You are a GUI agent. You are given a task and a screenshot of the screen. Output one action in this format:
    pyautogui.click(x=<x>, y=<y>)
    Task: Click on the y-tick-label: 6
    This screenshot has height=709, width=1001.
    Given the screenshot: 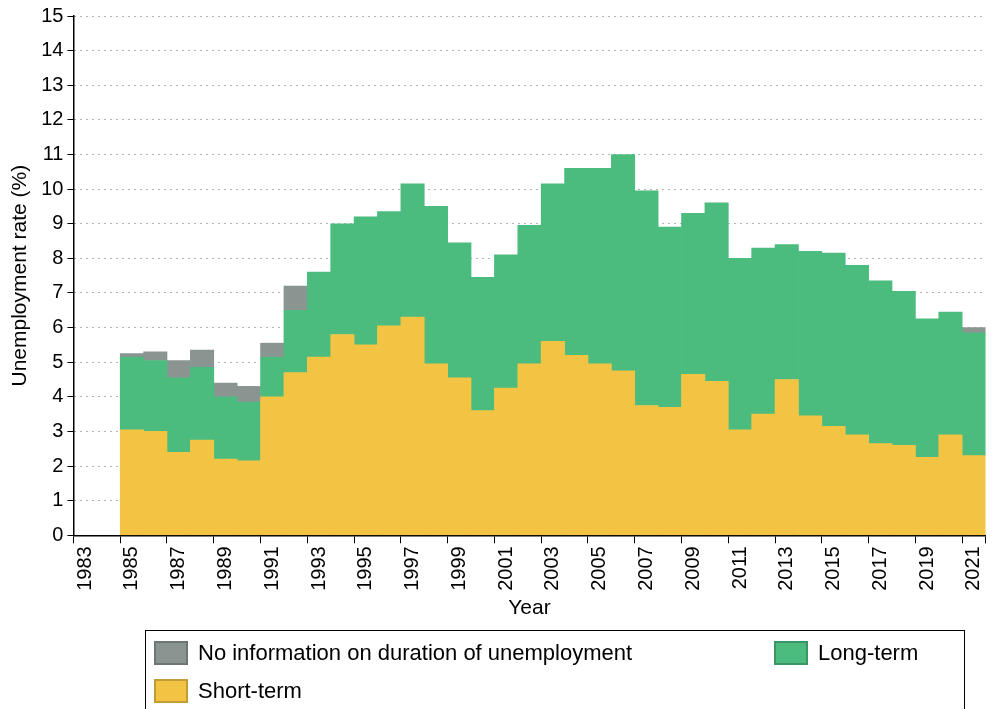 What is the action you would take?
    pyautogui.click(x=58, y=326)
    